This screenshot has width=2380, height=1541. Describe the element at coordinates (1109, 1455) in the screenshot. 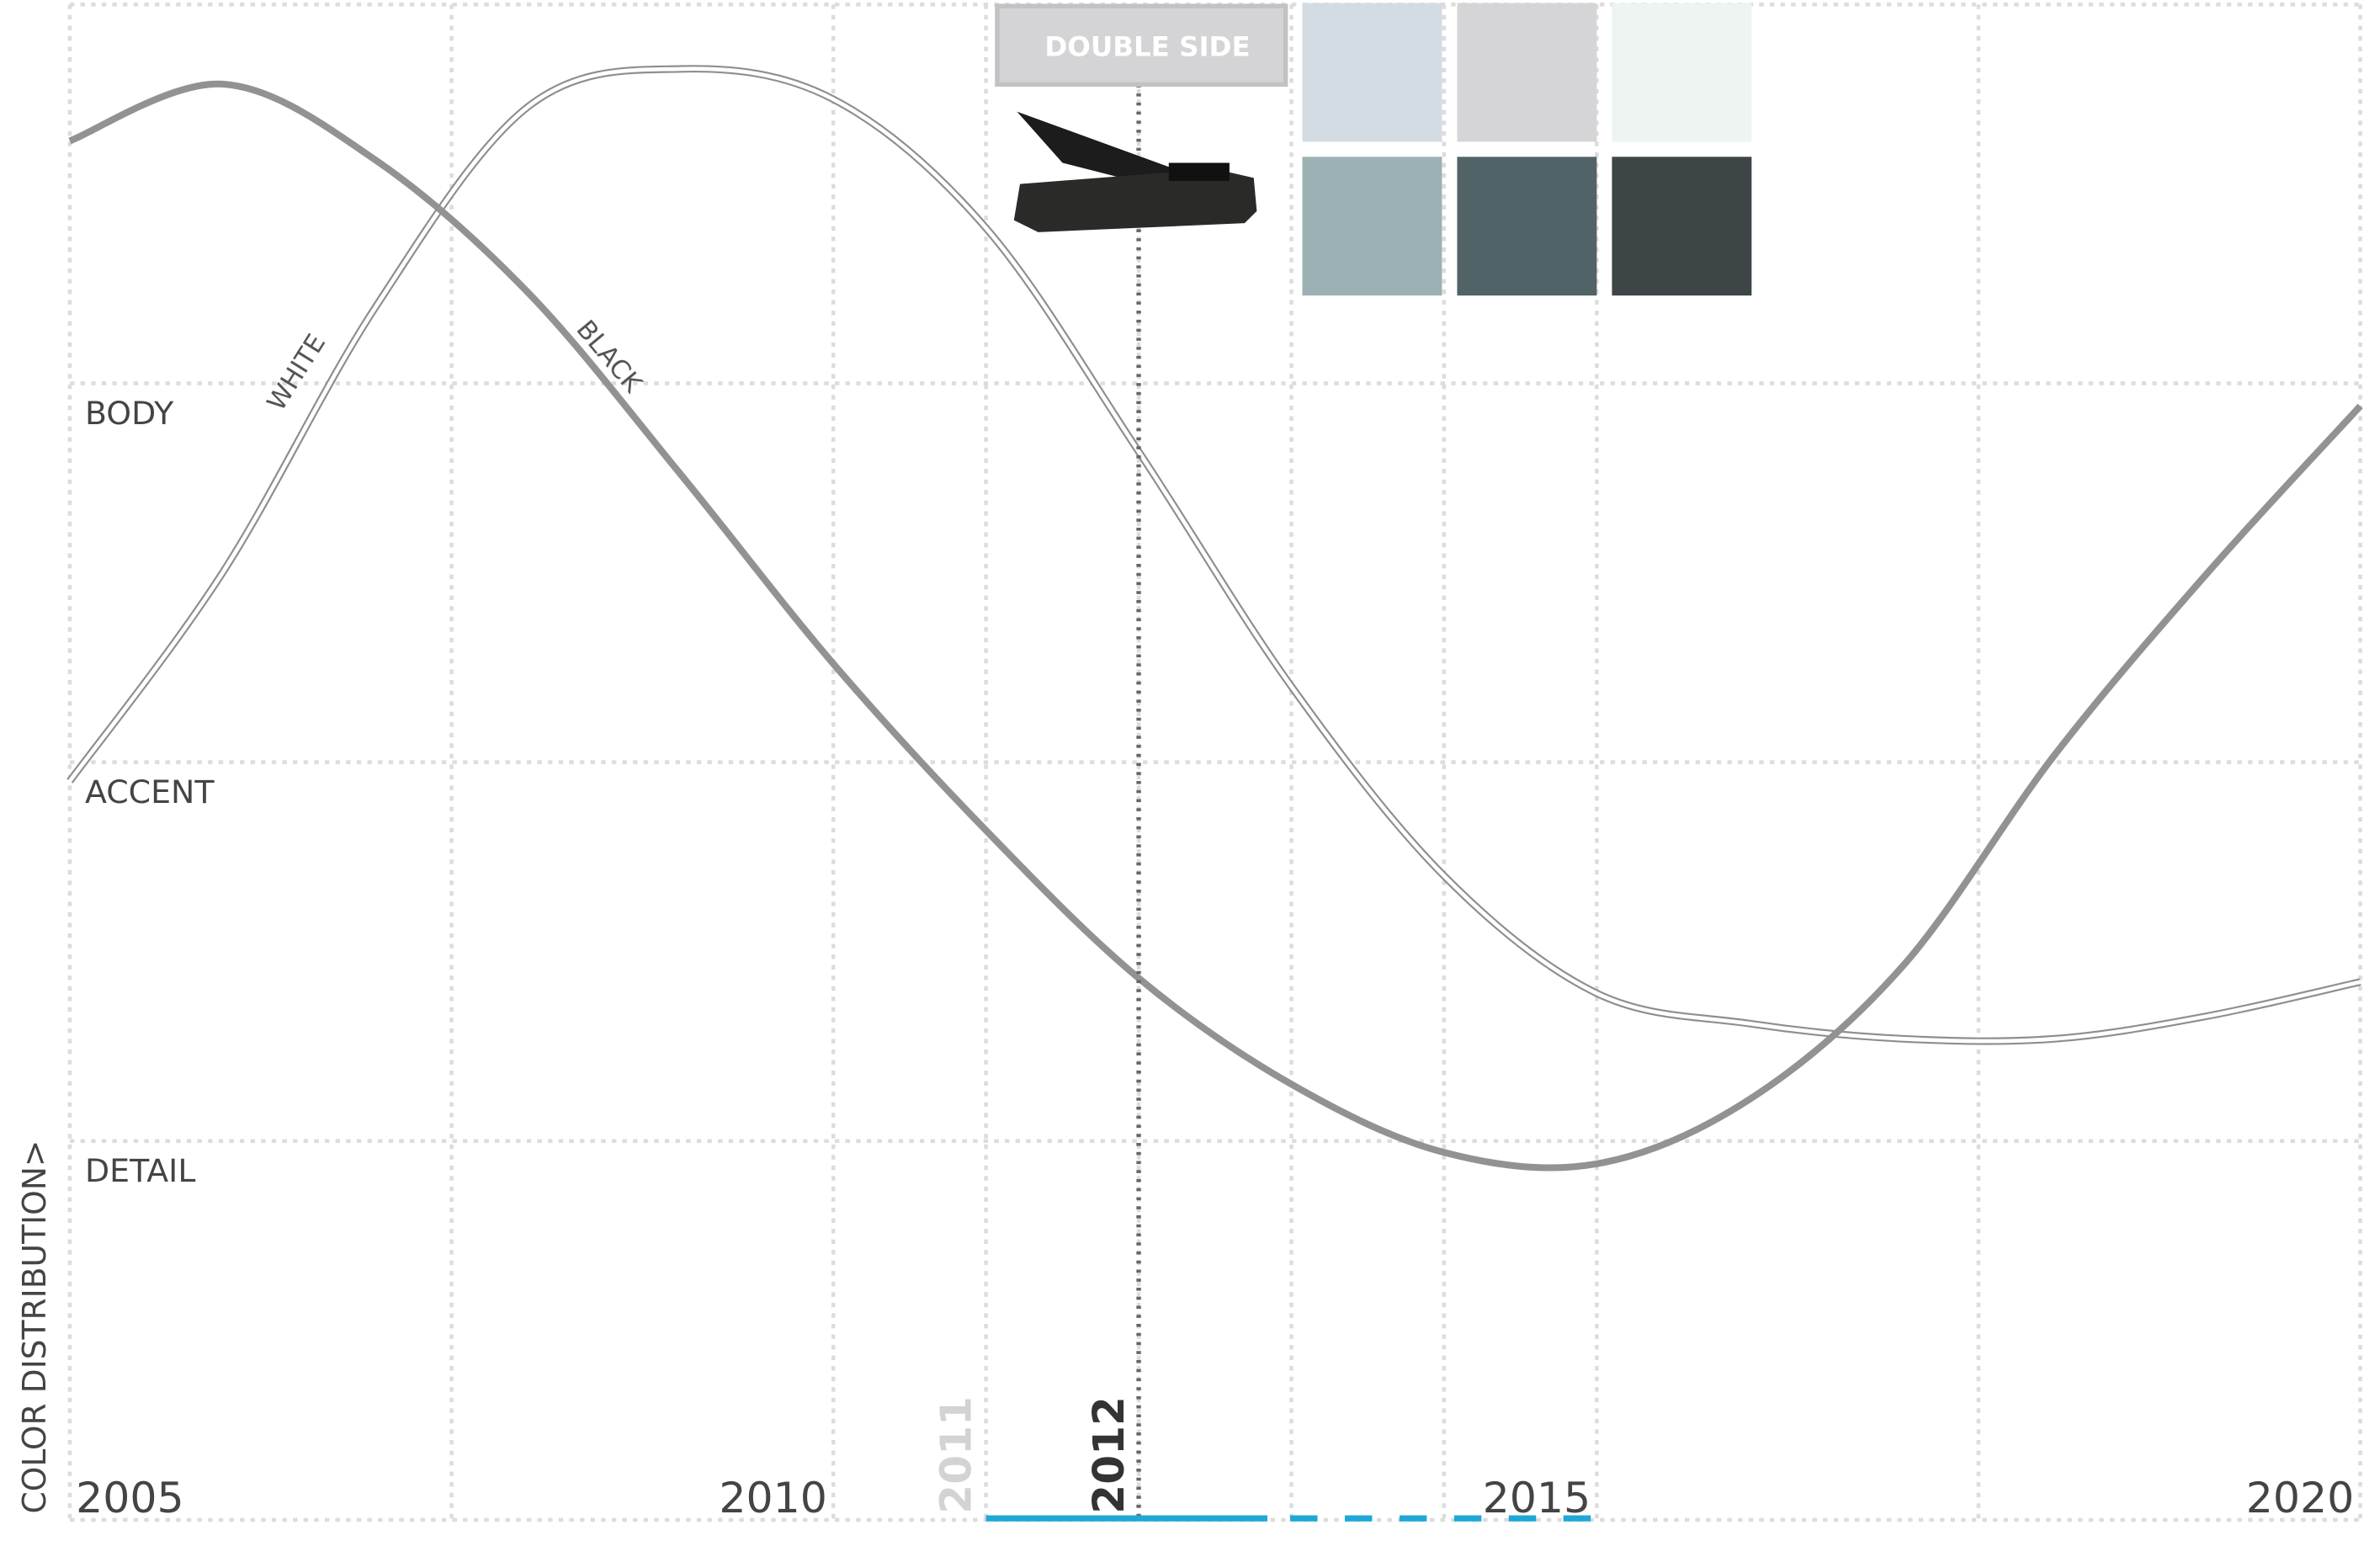

I see `selected-year-label: 2012` at that location.